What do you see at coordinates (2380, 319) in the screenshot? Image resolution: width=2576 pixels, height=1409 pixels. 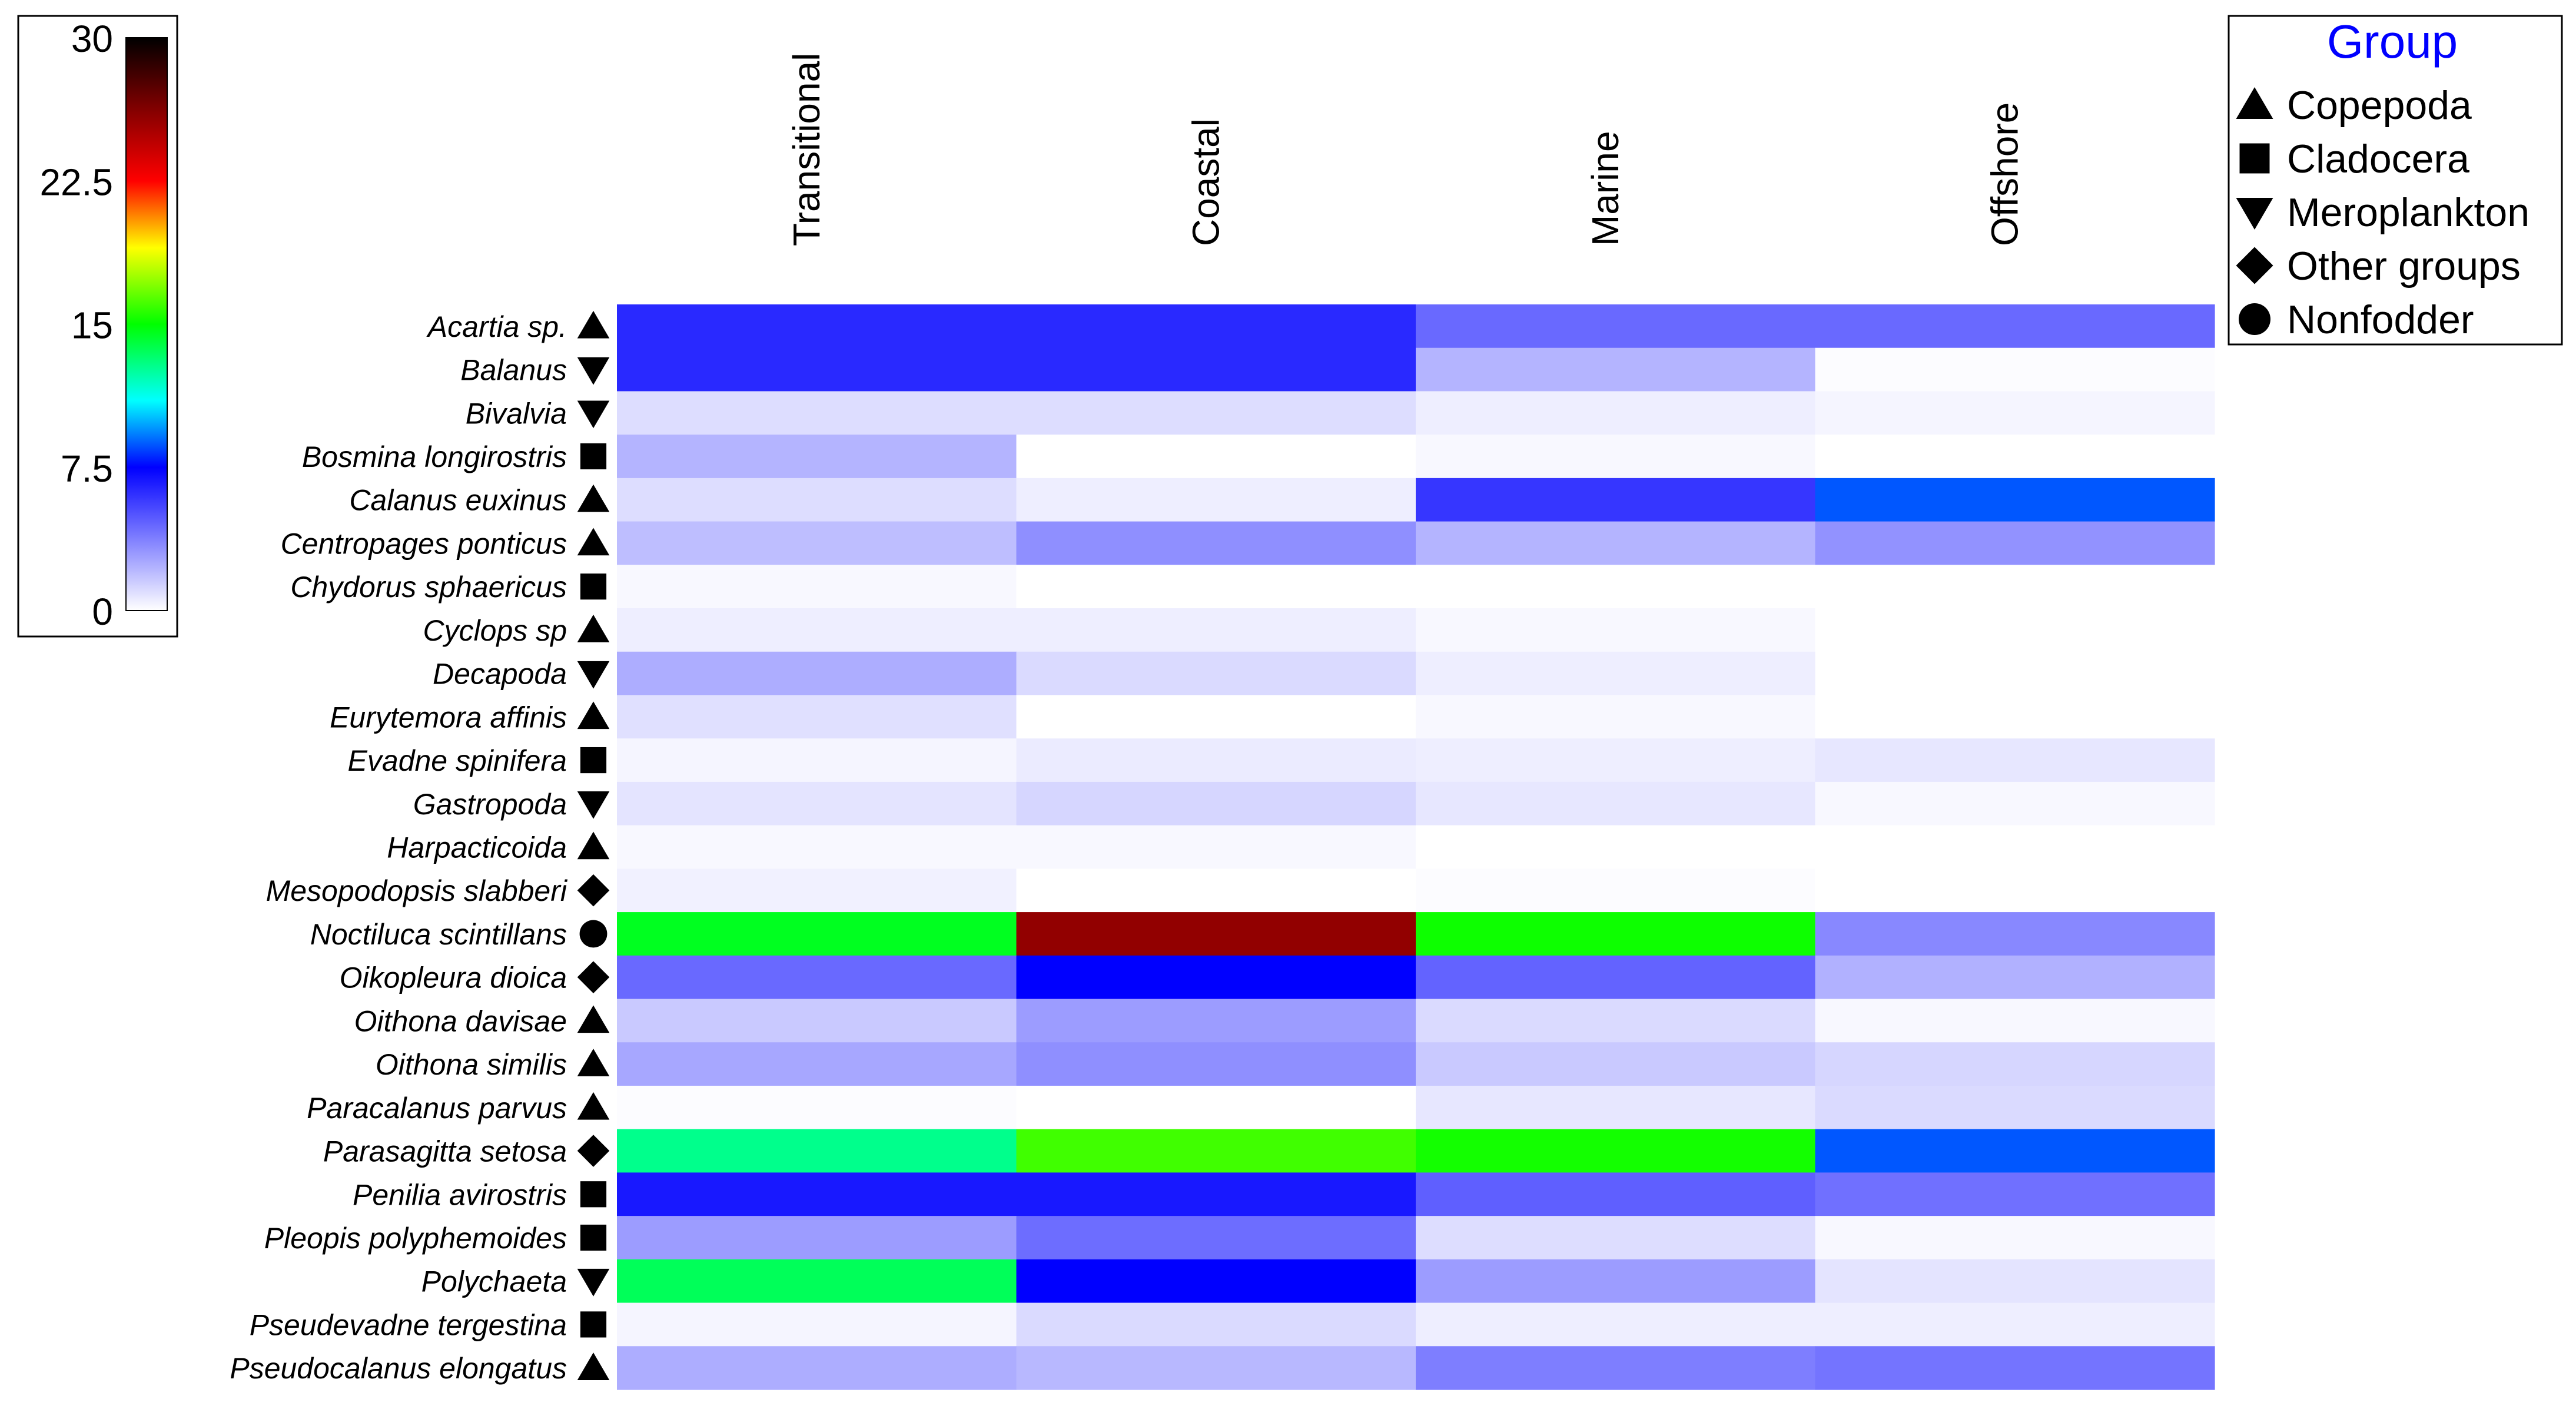 I see `legend-item-label: Nonfodder` at bounding box center [2380, 319].